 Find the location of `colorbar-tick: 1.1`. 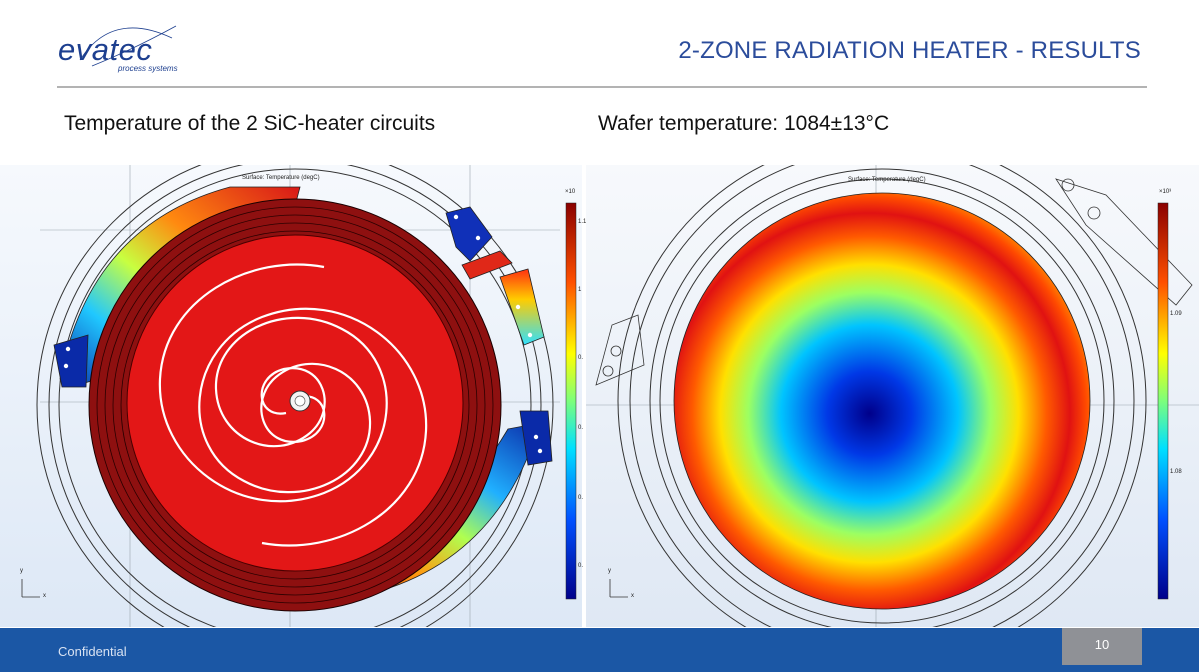

colorbar-tick: 1.1 is located at coordinates (582, 222).